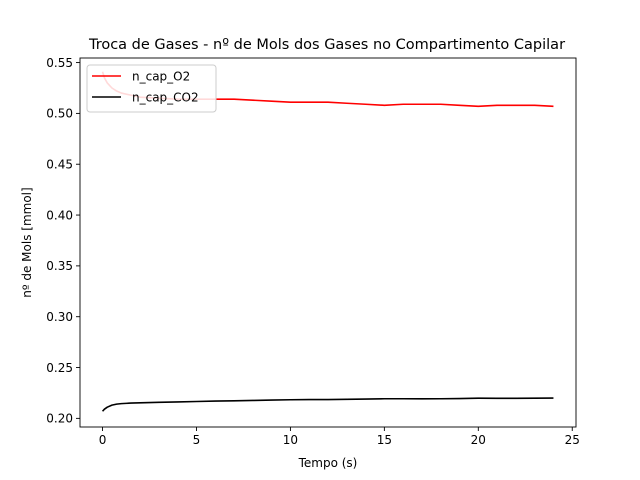  What do you see at coordinates (478, 440) in the screenshot?
I see `x-tick-label: 20` at bounding box center [478, 440].